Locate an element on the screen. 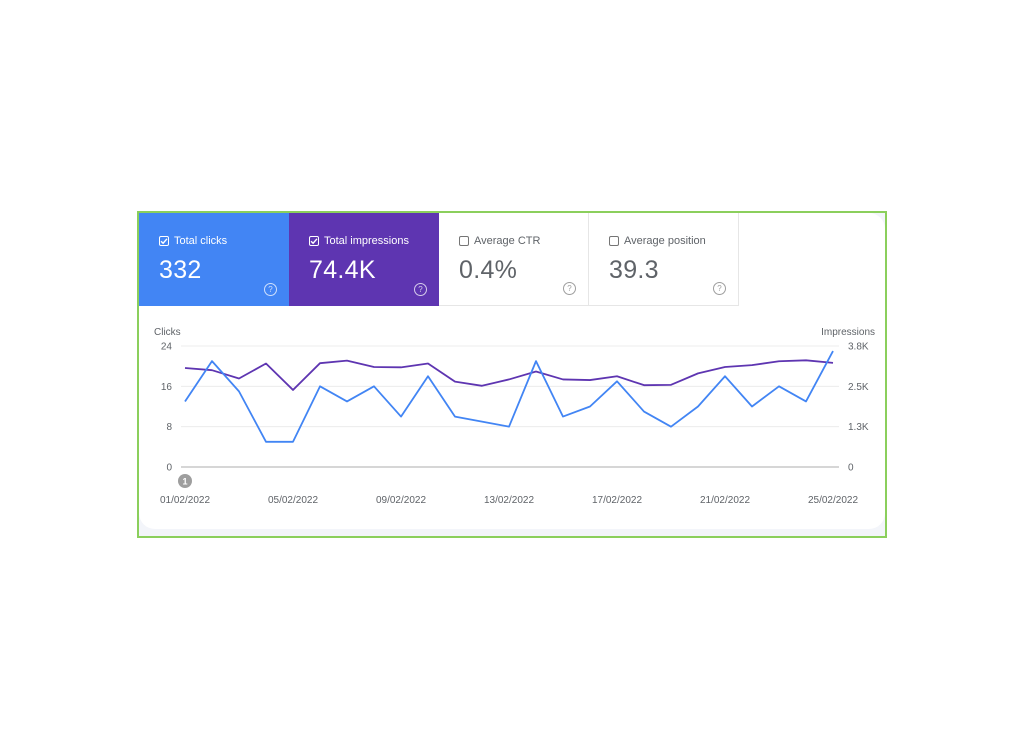 The width and height of the screenshot is (1024, 750). svg-text: 09/02/2022 is located at coordinates (401, 500).